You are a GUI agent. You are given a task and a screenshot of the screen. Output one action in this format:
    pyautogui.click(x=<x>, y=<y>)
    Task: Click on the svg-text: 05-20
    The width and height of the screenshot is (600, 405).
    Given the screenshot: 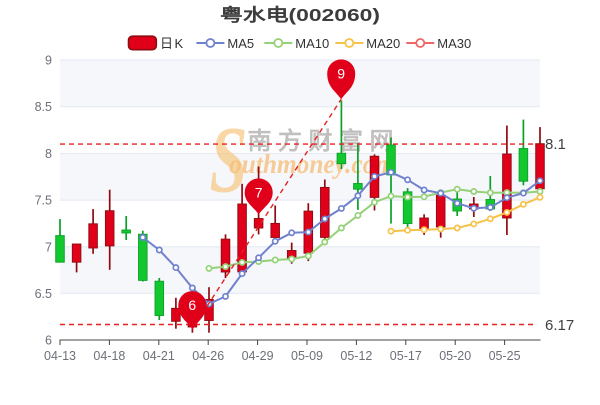 What is the action you would take?
    pyautogui.click(x=455, y=356)
    